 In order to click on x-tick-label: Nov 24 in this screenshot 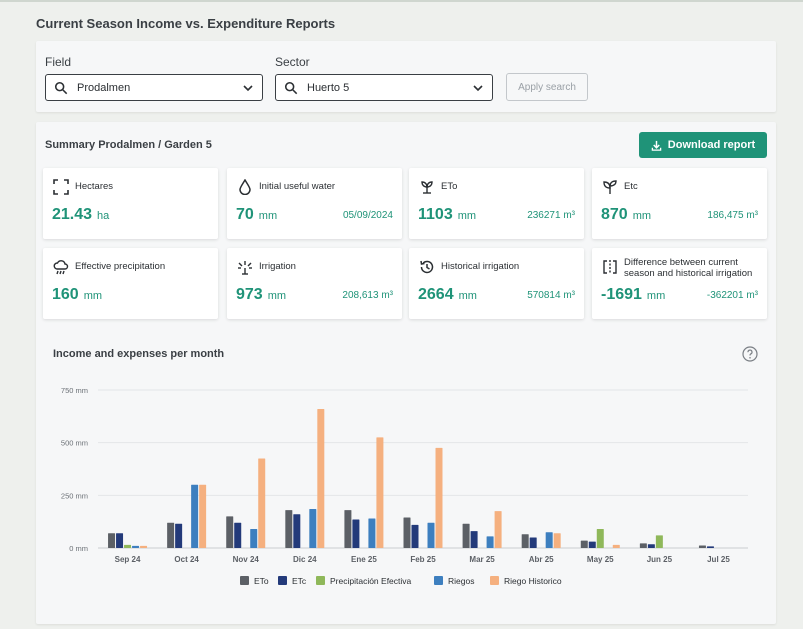, I will do `click(246, 559)`.